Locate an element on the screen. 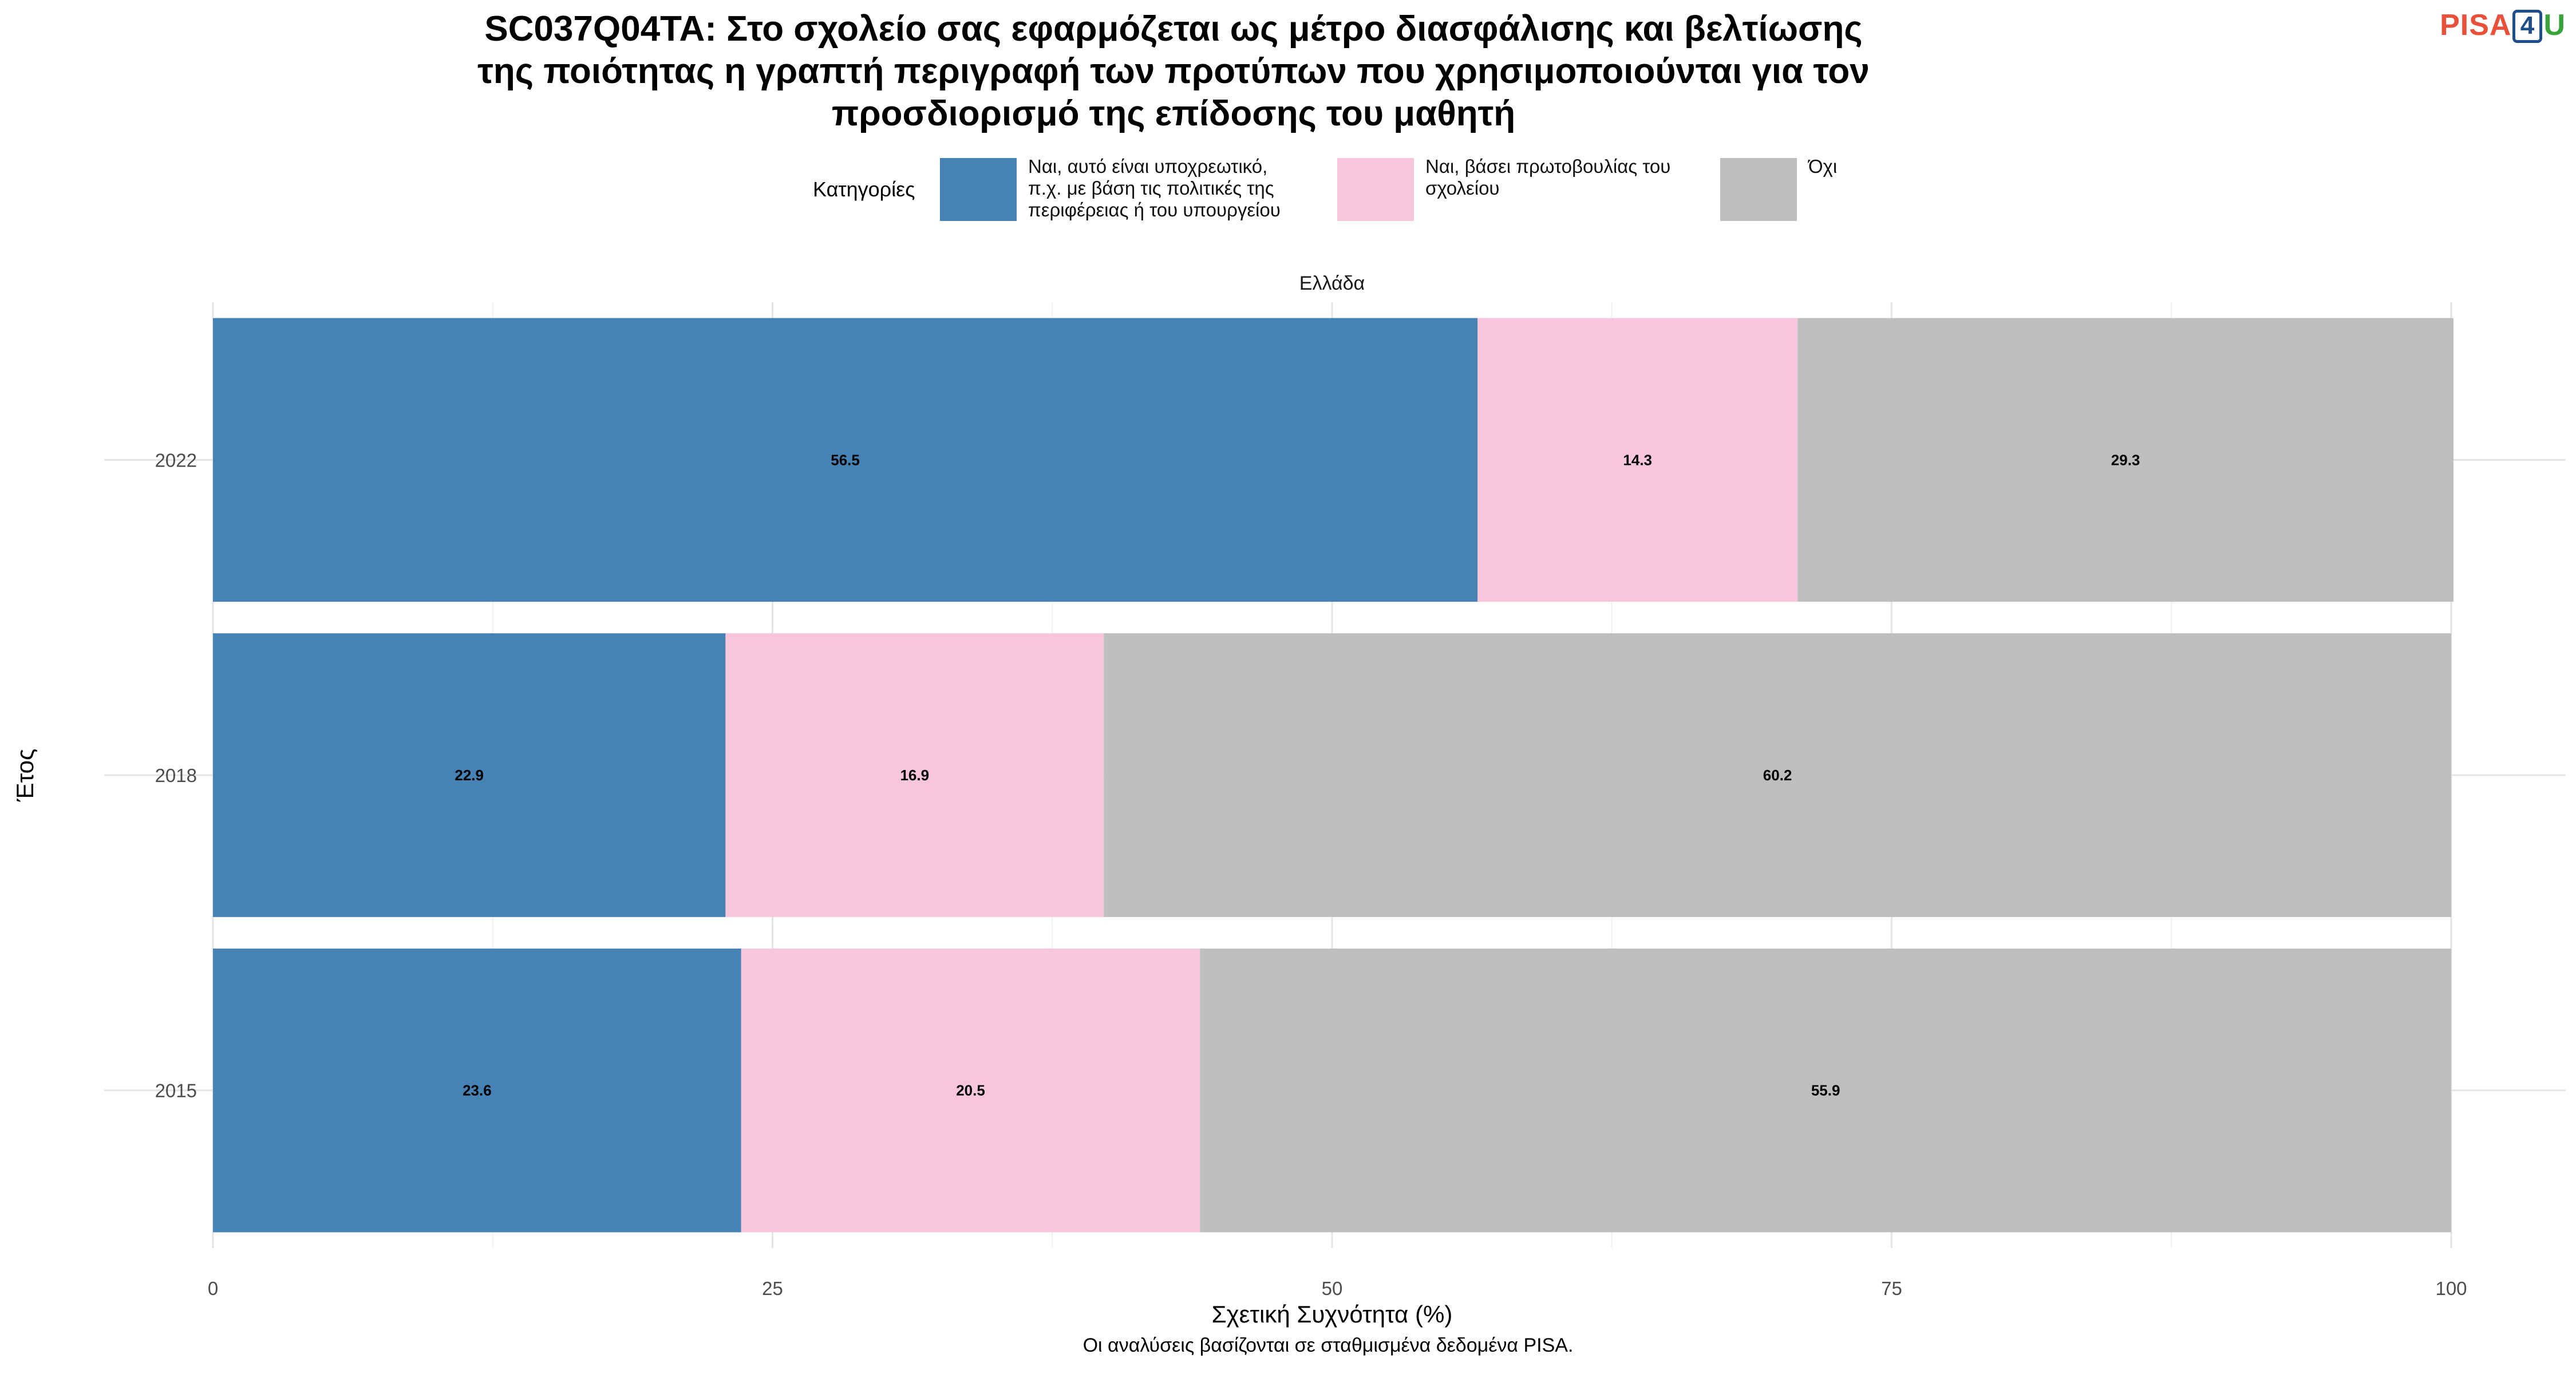  y-tick-label: 2015 is located at coordinates (176, 1091).